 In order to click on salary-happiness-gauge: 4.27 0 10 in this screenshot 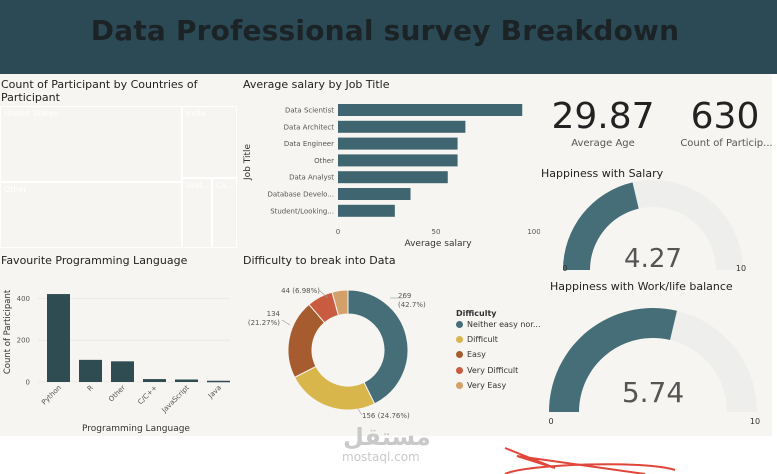, I will do `click(654, 227)`.